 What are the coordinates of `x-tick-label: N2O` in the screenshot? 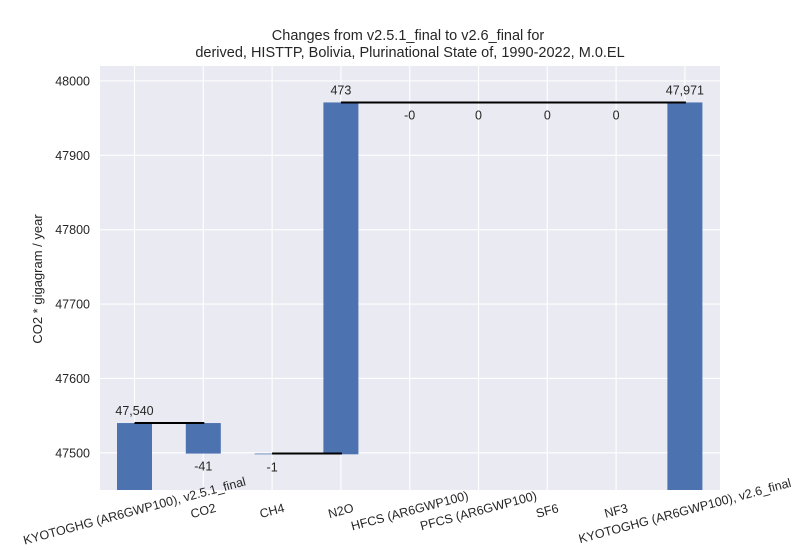 It's located at (341, 511).